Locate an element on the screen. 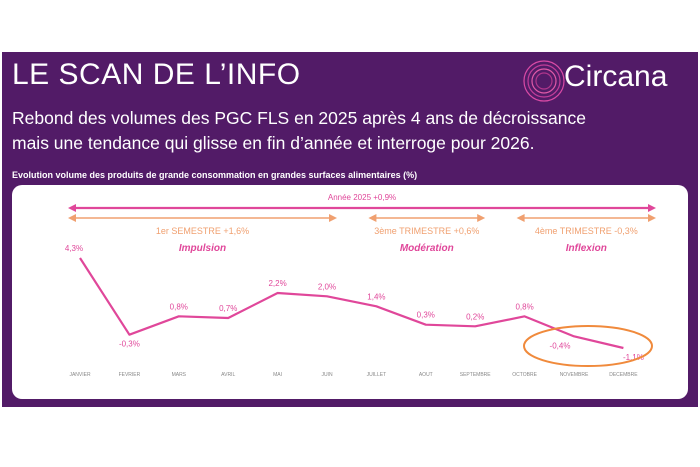 The image size is (700, 467). brand-name: Circana is located at coordinates (616, 76).